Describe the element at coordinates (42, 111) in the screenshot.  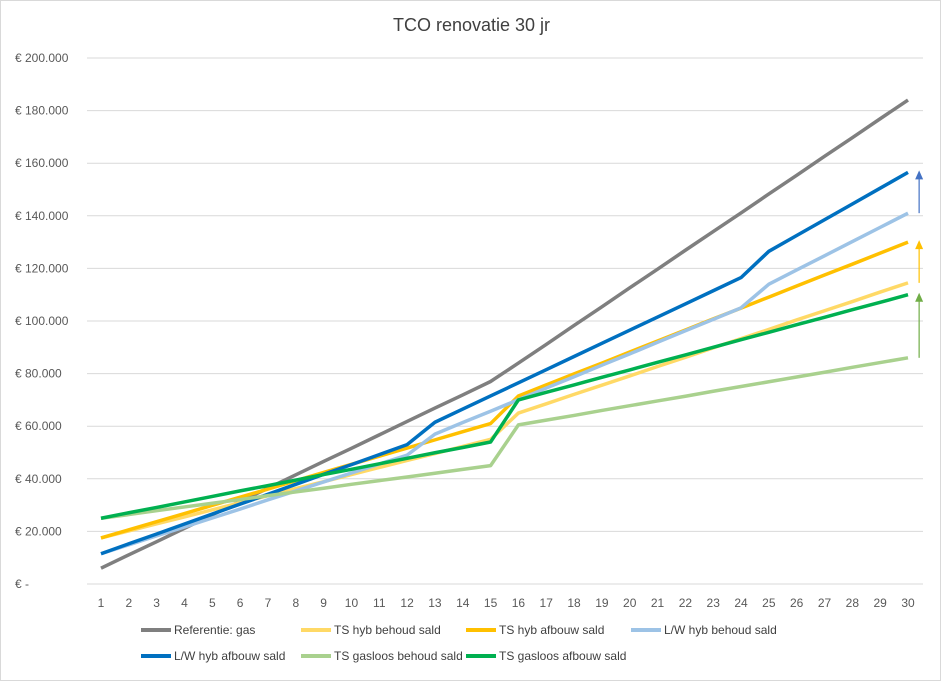
I see `y-tick-label: € 180.000` at that location.